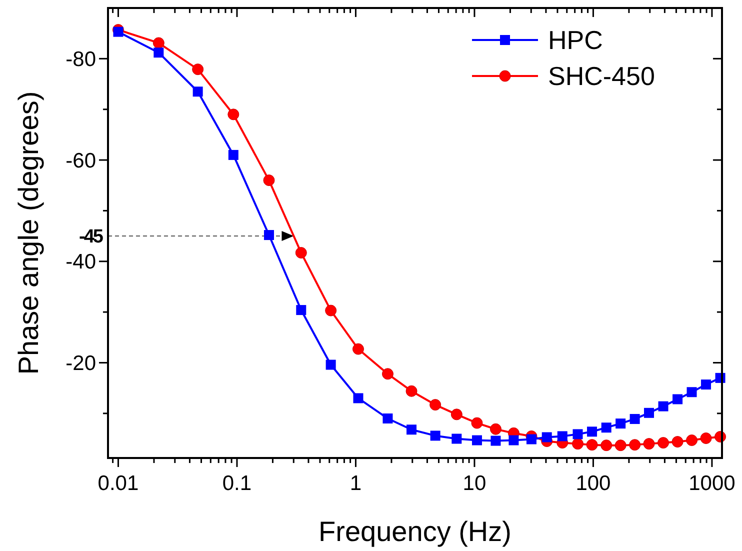  Describe the element at coordinates (91, 237) in the screenshot. I see `ref-line-label: -45` at that location.